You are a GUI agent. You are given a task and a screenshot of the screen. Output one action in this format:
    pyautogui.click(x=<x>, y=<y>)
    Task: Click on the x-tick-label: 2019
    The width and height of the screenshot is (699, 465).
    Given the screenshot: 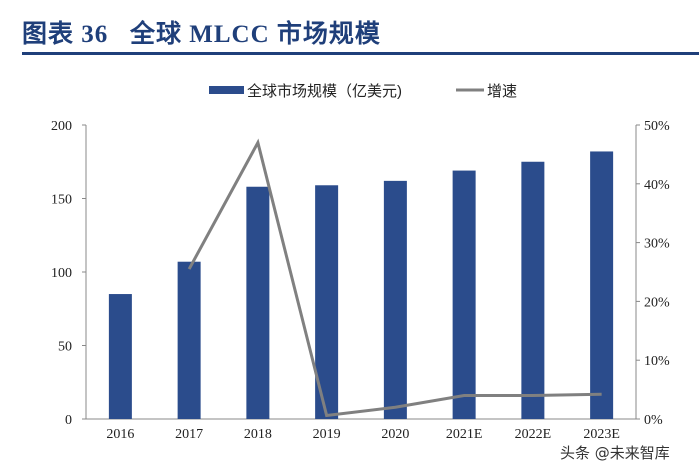 What is the action you would take?
    pyautogui.click(x=327, y=434)
    